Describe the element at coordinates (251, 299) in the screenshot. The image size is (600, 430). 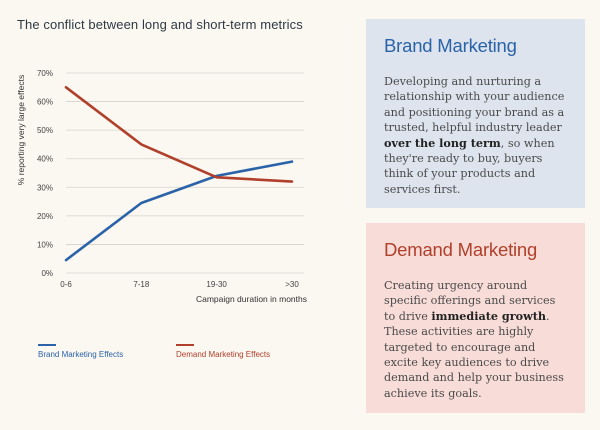
I see `x-axis-label: Campaign duration in months` at that location.